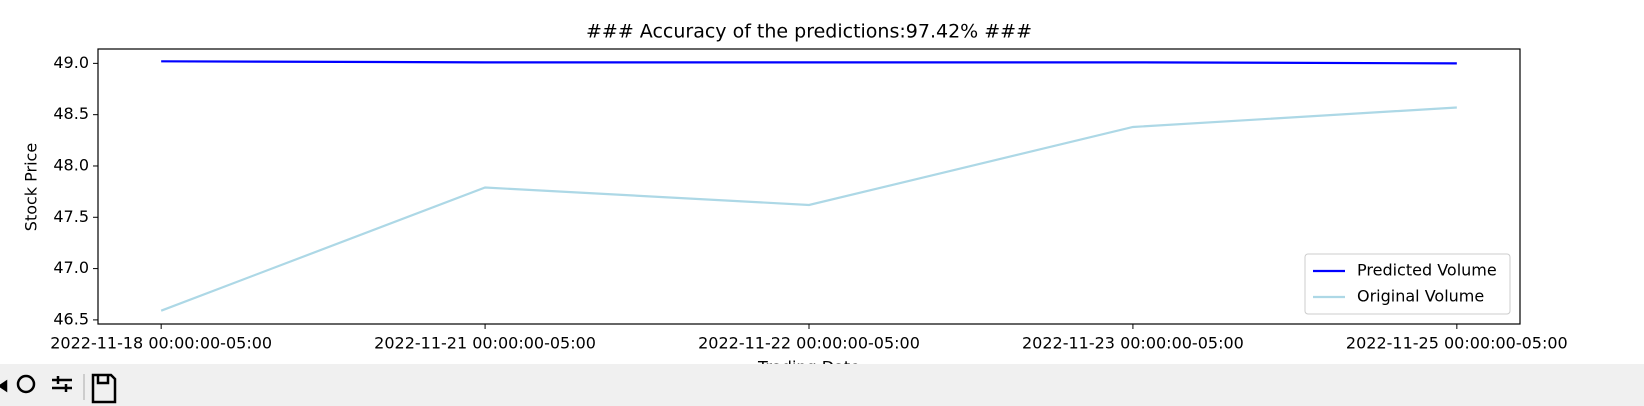 The height and width of the screenshot is (406, 1644). I want to click on save-icon, so click(104, 388).